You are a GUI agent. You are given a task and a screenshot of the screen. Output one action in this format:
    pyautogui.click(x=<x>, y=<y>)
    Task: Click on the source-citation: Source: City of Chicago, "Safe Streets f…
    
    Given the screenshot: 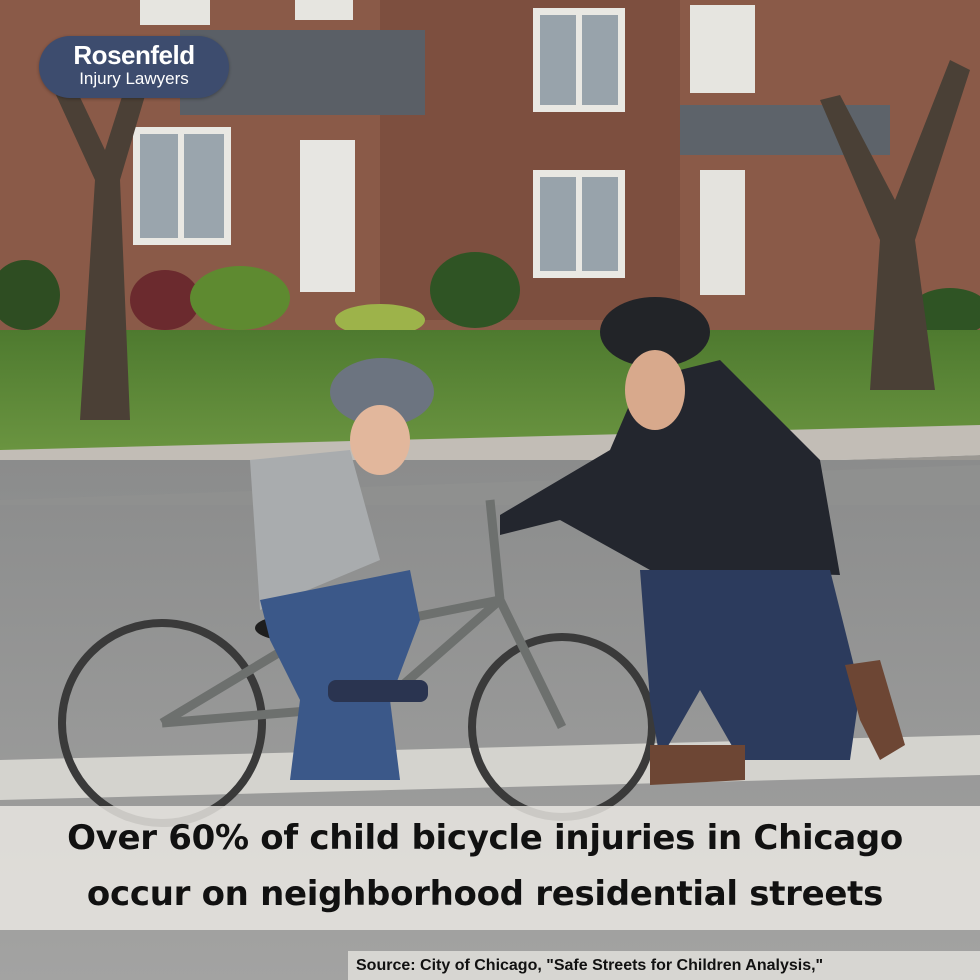 What is the action you would take?
    pyautogui.click(x=664, y=965)
    